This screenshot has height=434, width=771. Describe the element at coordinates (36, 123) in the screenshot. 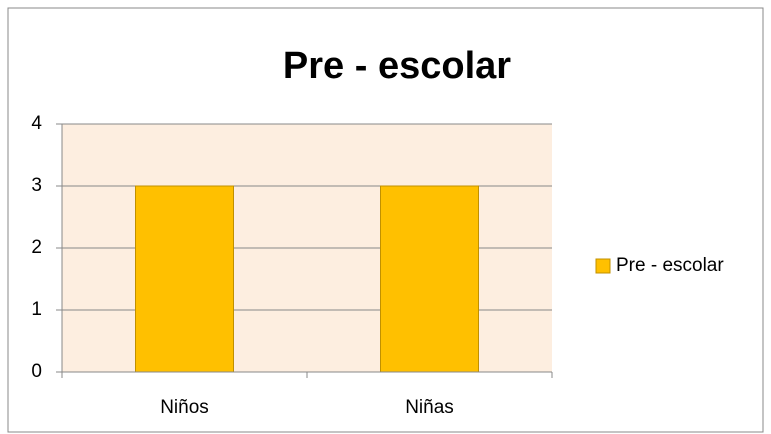

I see `y-tick-label: 4` at that location.